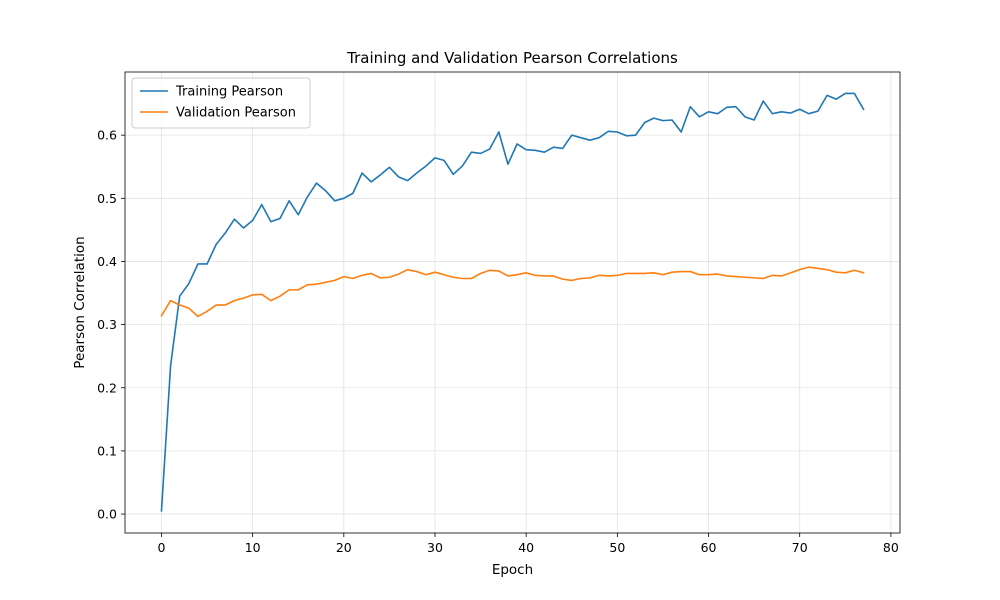 This screenshot has width=1000, height=600. What do you see at coordinates (526, 547) in the screenshot?
I see `x-tick-label: 40` at bounding box center [526, 547].